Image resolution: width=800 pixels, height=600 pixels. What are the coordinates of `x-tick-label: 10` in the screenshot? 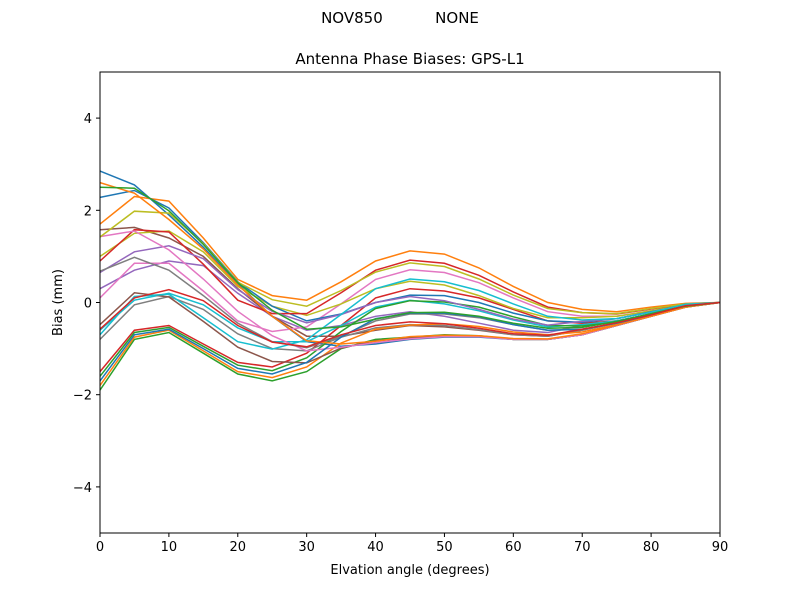 It's located at (169, 547).